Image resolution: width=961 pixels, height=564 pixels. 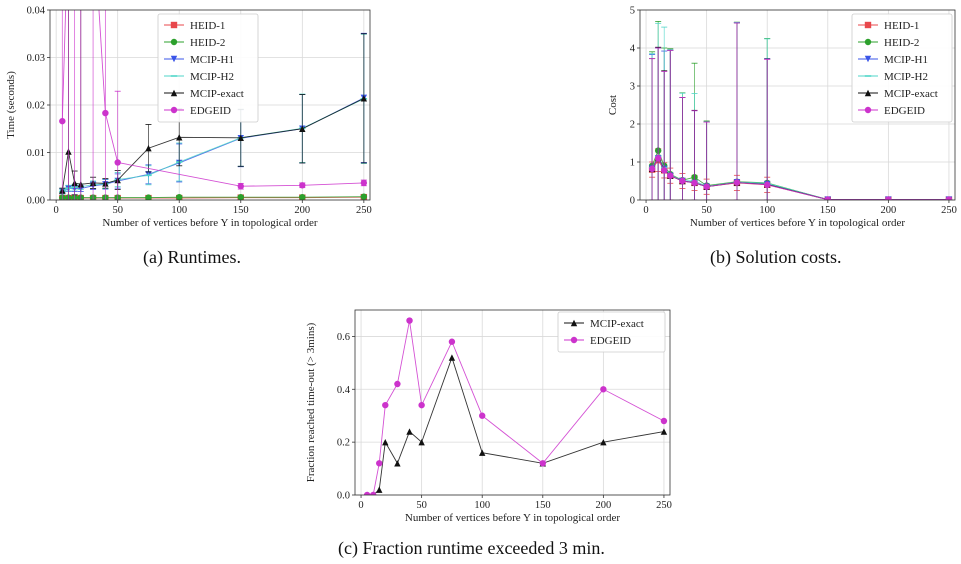 I want to click on series-mcip-exact, so click(x=516, y=424).